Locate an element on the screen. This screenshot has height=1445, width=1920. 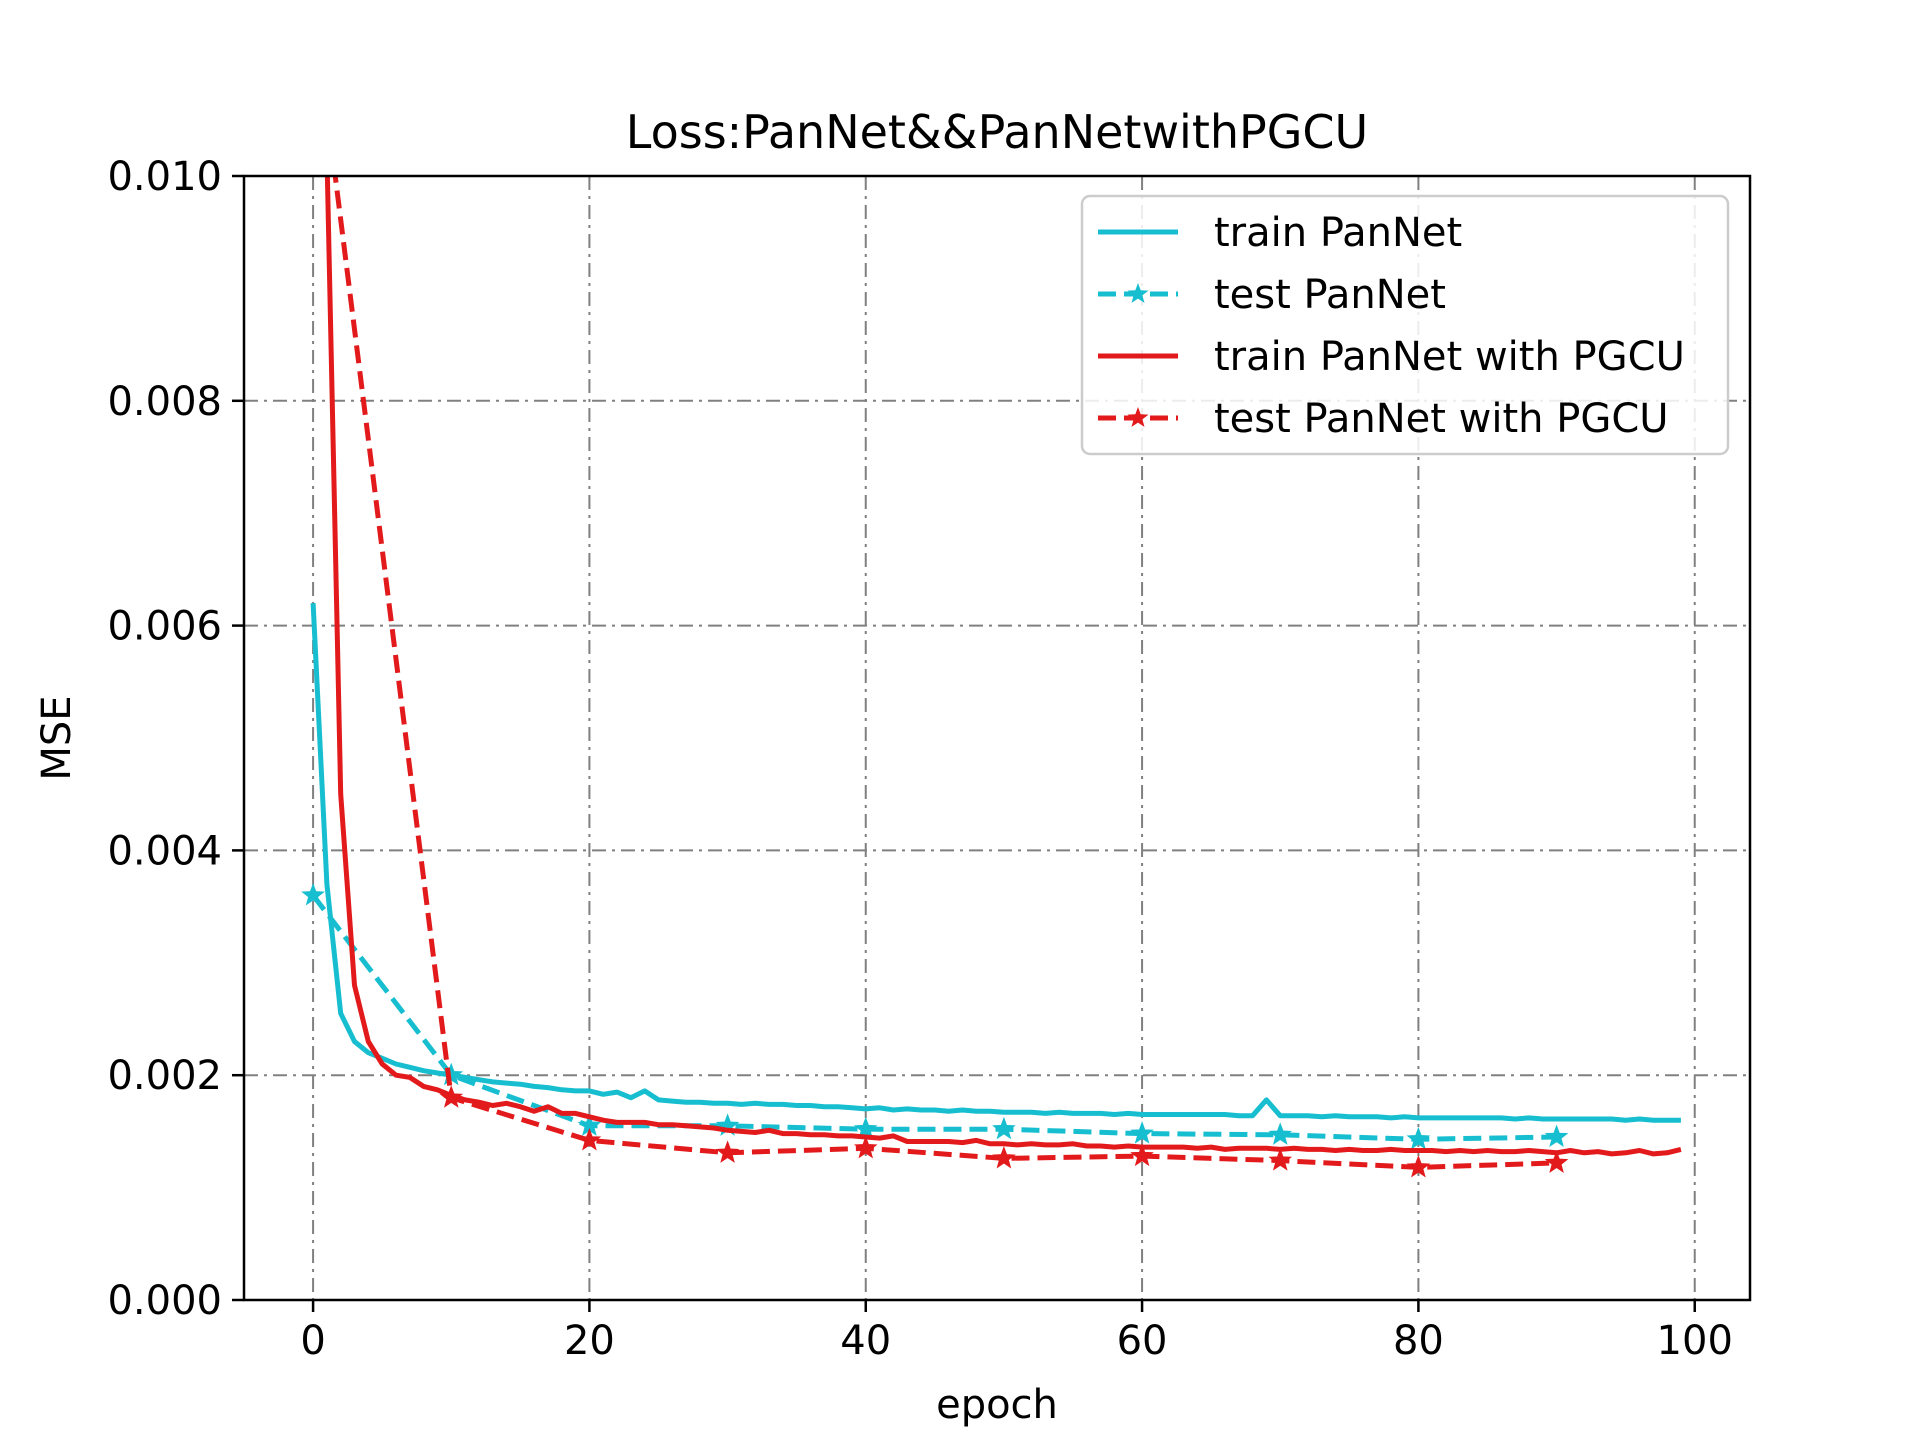
chart-title: Loss:PanNet&&PanNetwithPGCU is located at coordinates (997, 132).